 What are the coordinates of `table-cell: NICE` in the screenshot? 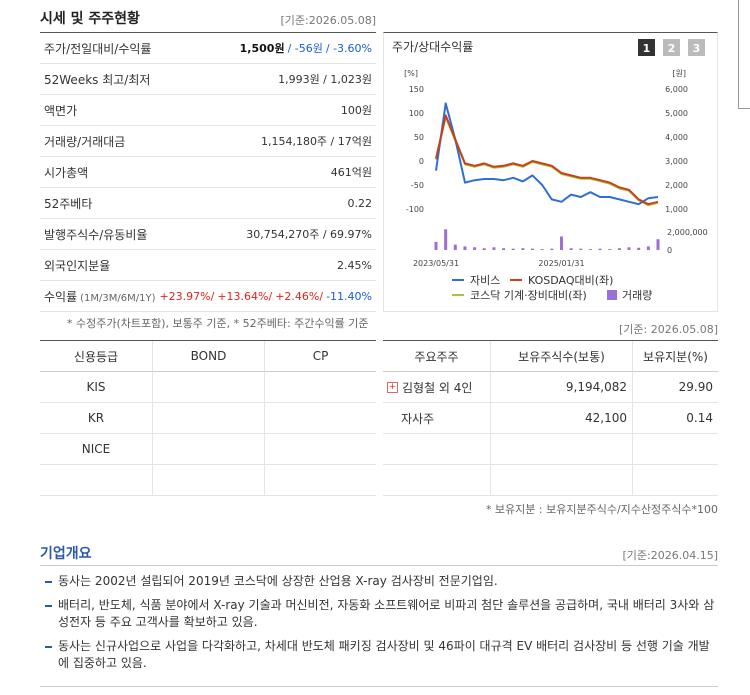 It's located at (96, 449).